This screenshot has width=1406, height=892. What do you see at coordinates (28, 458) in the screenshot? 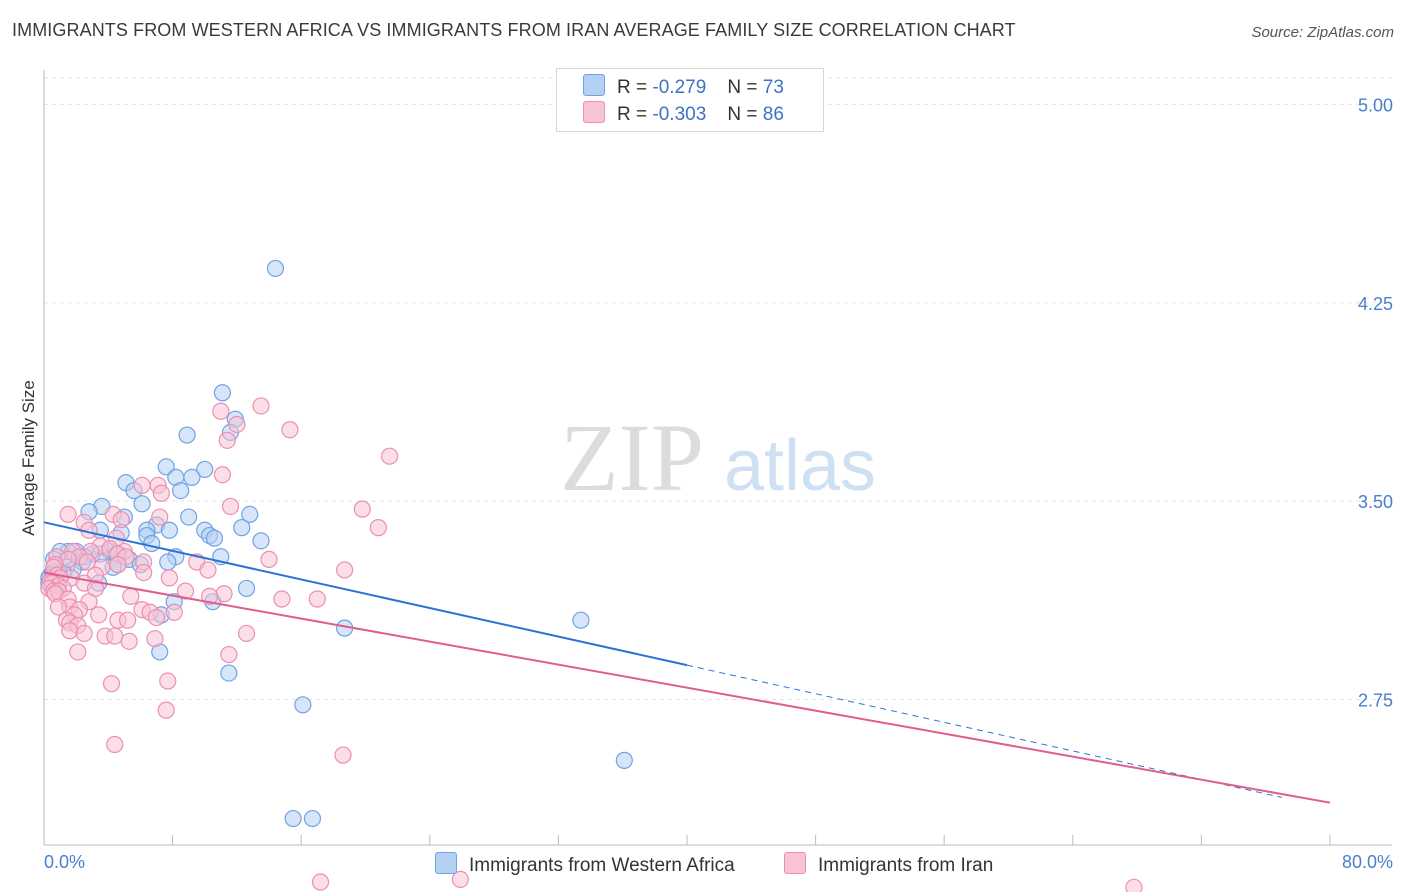
I see `y-axis-label: Average Family Size` at bounding box center [28, 458].